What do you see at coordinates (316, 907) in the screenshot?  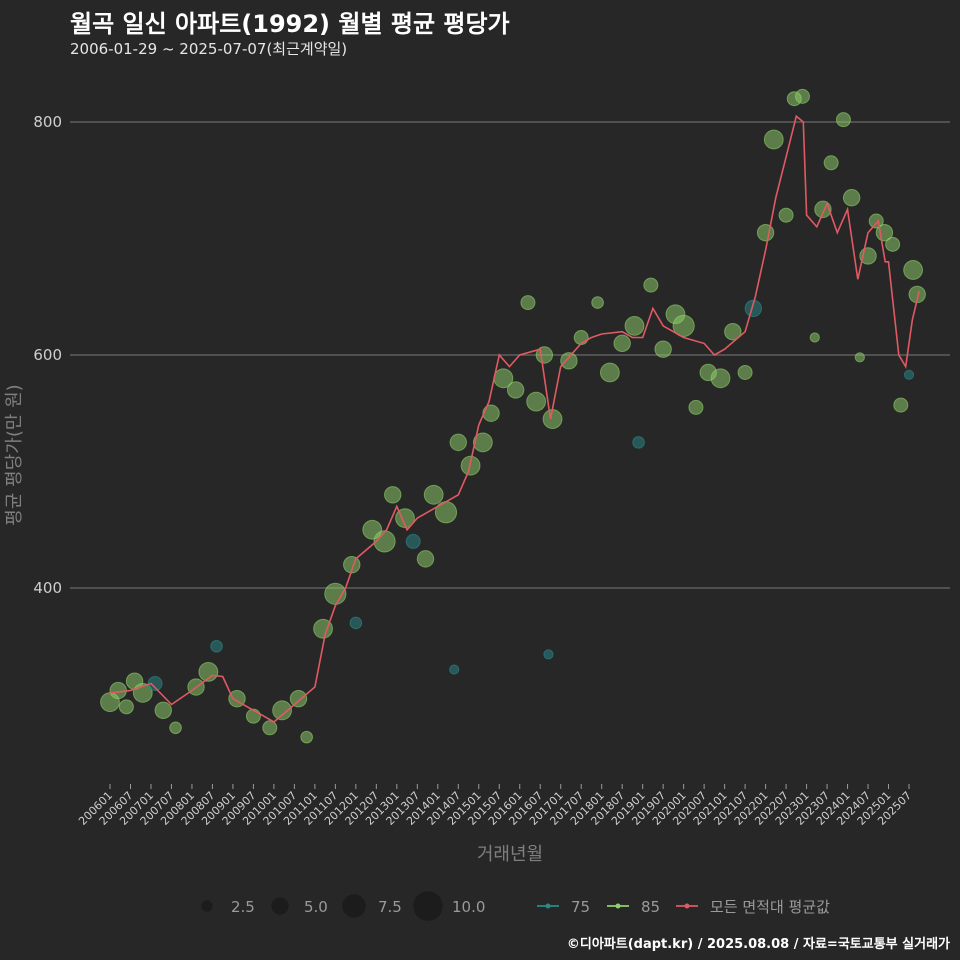 I see `legend-size-label: 5.0` at bounding box center [316, 907].